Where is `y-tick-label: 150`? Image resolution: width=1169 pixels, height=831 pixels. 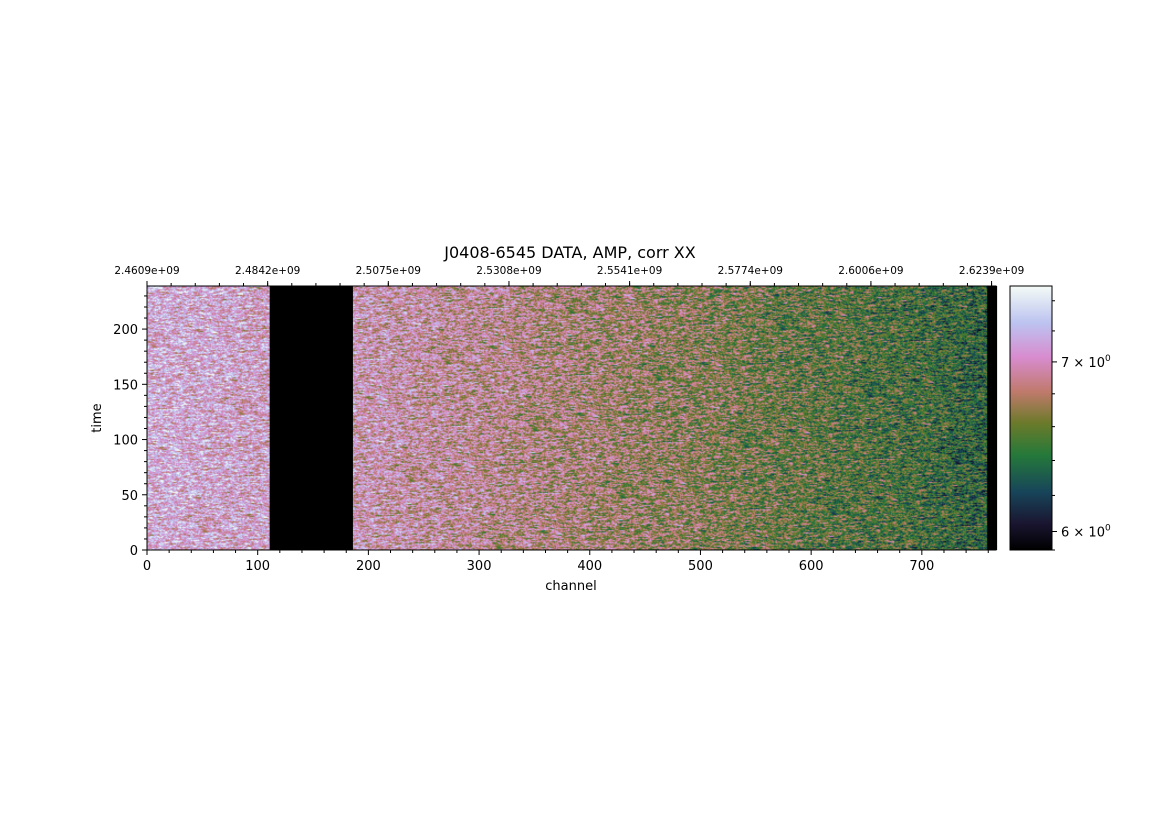 y-tick-label: 150 is located at coordinates (125, 385).